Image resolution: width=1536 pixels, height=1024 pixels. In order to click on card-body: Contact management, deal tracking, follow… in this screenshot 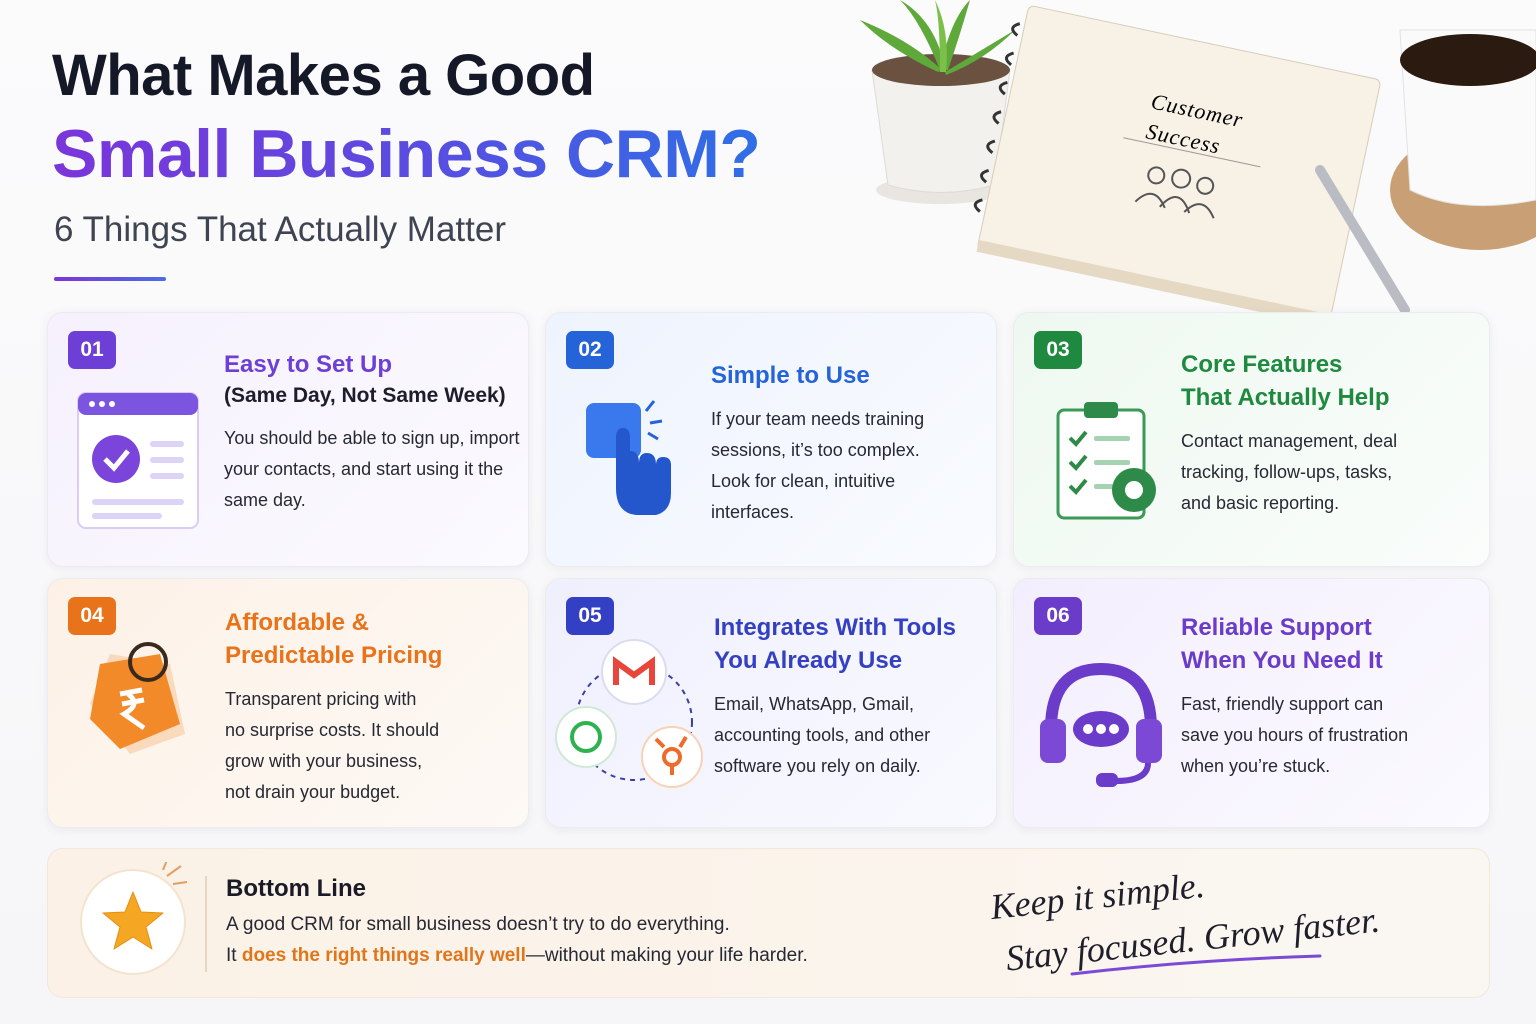, I will do `click(1289, 472)`.